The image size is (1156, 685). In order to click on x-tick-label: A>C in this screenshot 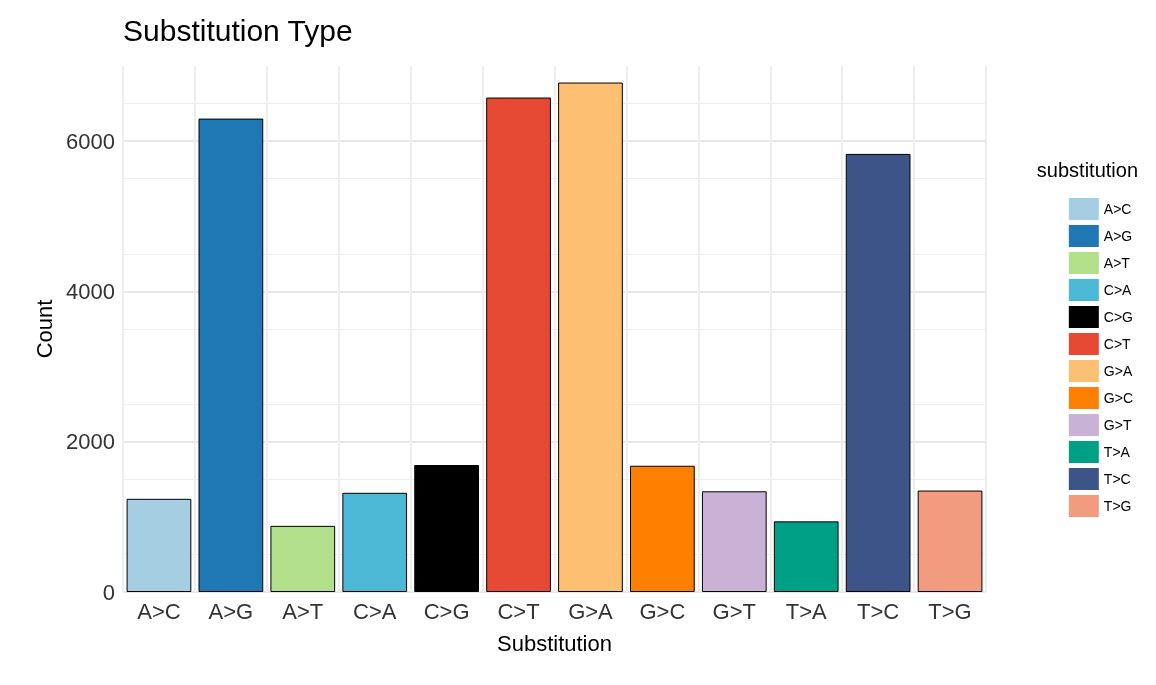, I will do `click(159, 611)`.